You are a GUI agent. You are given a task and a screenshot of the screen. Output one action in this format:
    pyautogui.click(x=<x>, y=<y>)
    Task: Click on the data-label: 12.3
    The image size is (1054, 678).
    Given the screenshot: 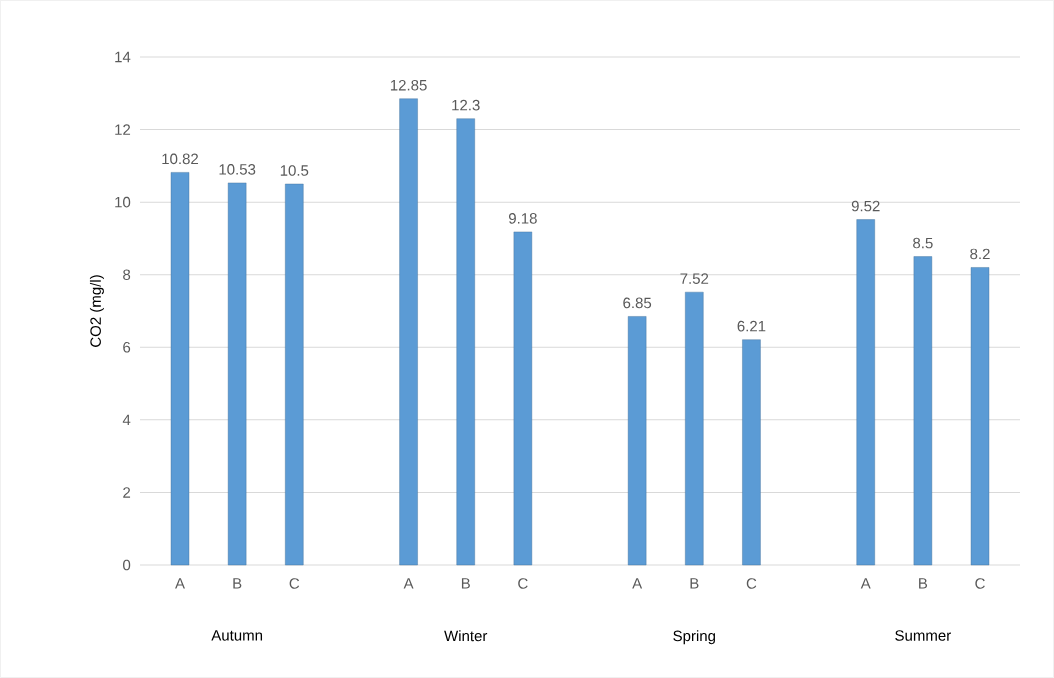 What is the action you would take?
    pyautogui.click(x=466, y=105)
    